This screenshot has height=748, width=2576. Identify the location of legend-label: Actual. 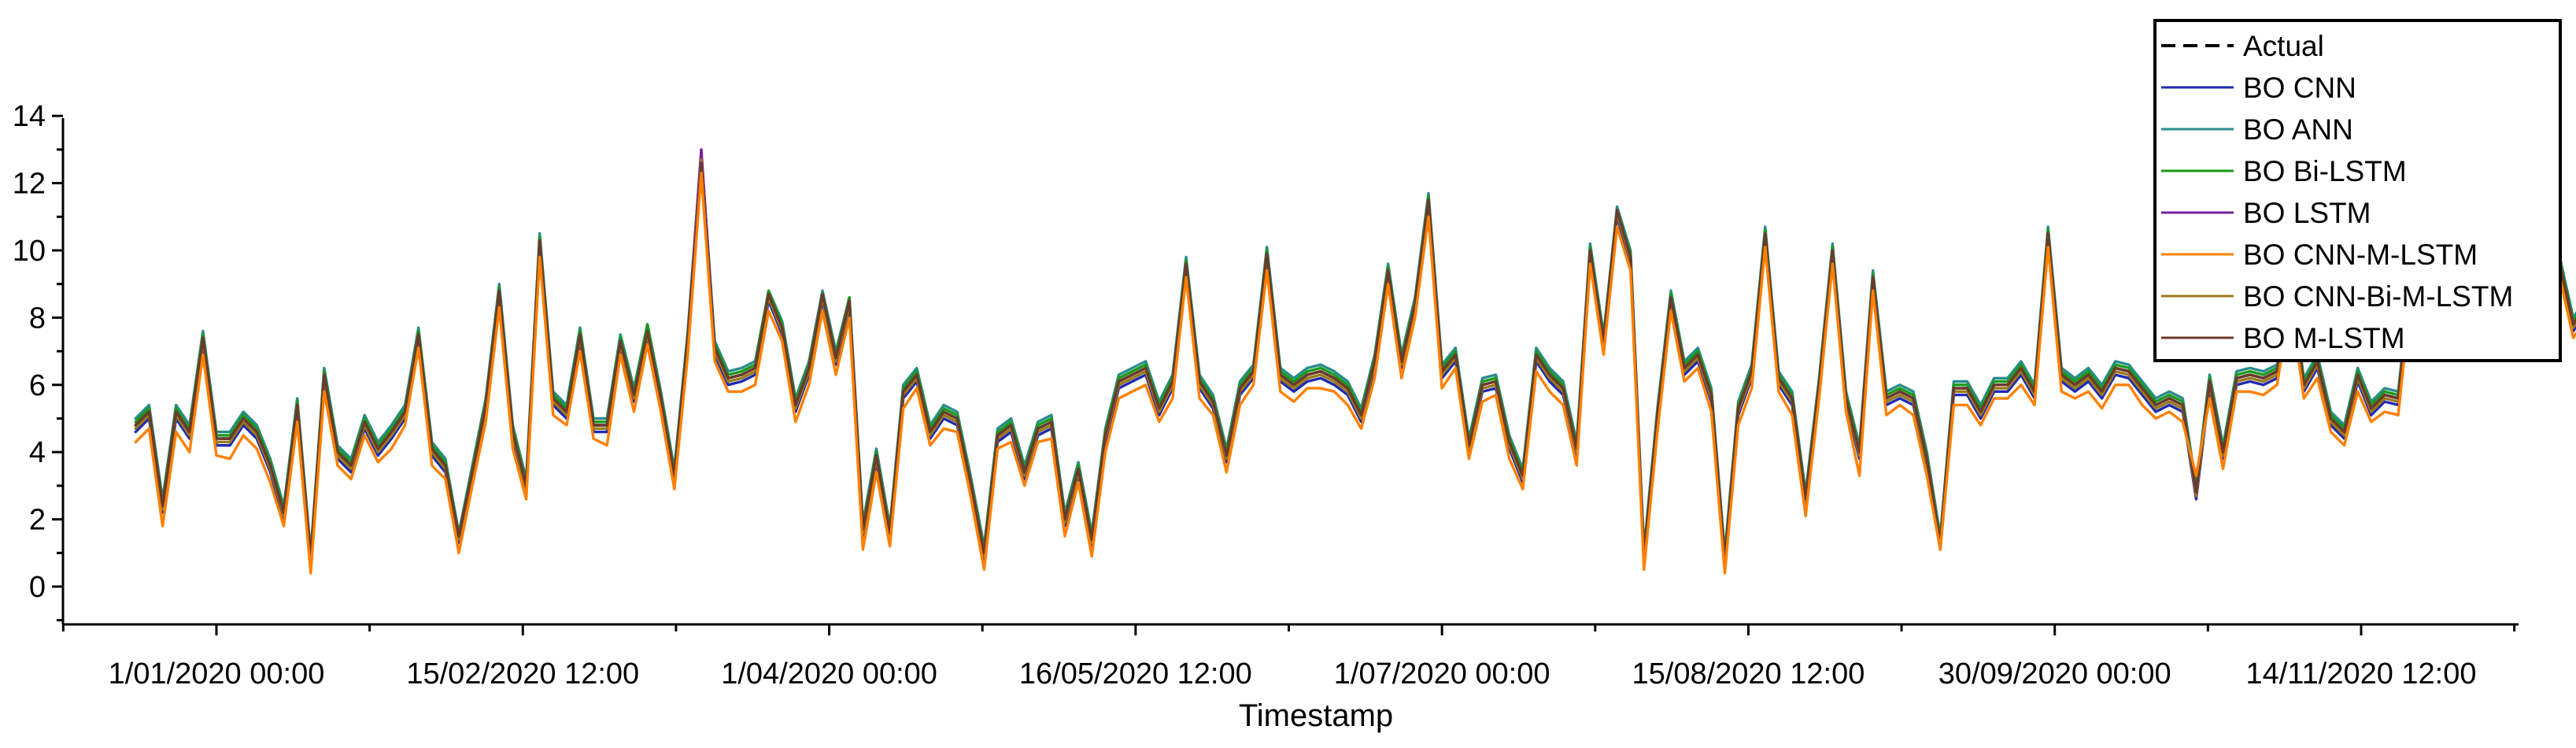
(2283, 46).